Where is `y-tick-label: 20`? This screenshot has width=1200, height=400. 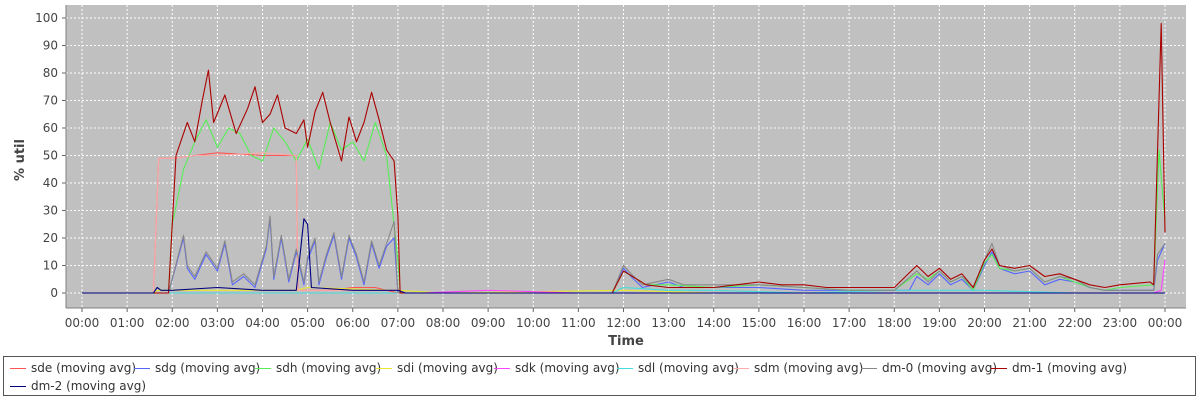
y-tick-label: 20 is located at coordinates (50, 238).